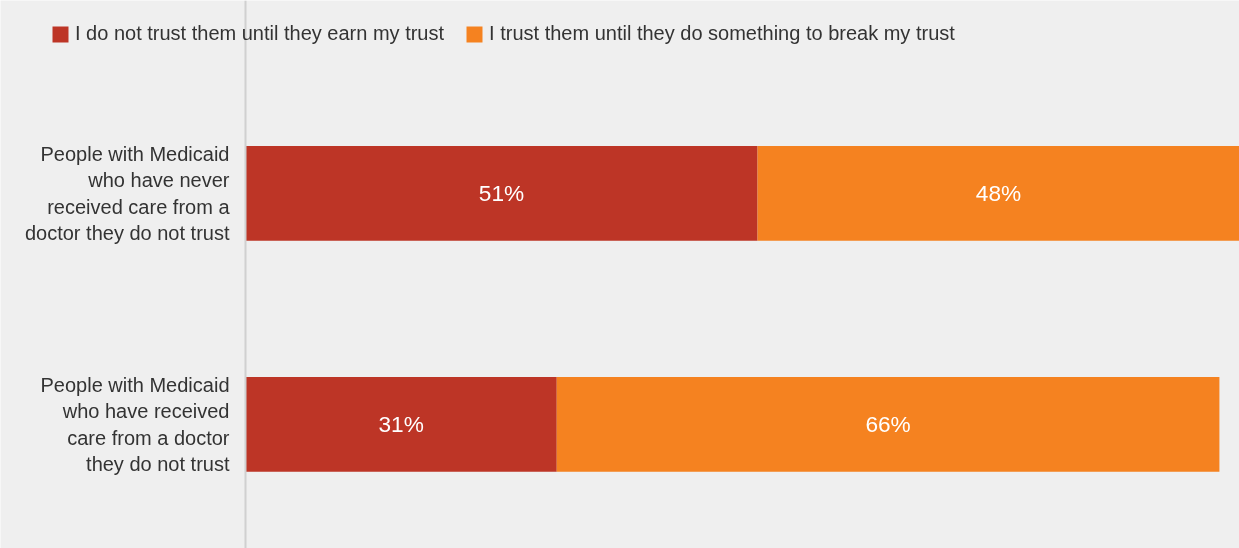 The height and width of the screenshot is (548, 1239). I want to click on legend-label: I do not trust them until they earn my trust, so click(260, 33).